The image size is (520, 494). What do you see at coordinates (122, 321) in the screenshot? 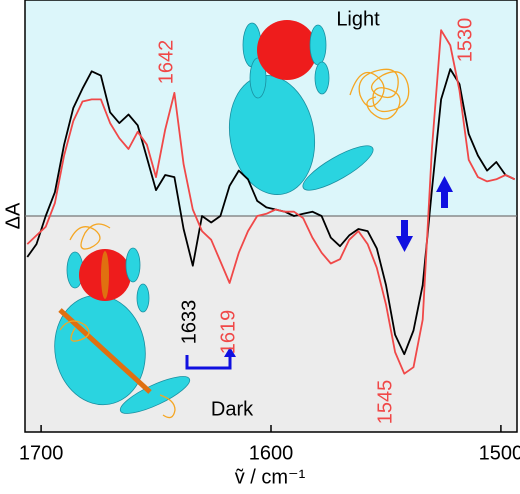
I see `dark-cartoon` at bounding box center [122, 321].